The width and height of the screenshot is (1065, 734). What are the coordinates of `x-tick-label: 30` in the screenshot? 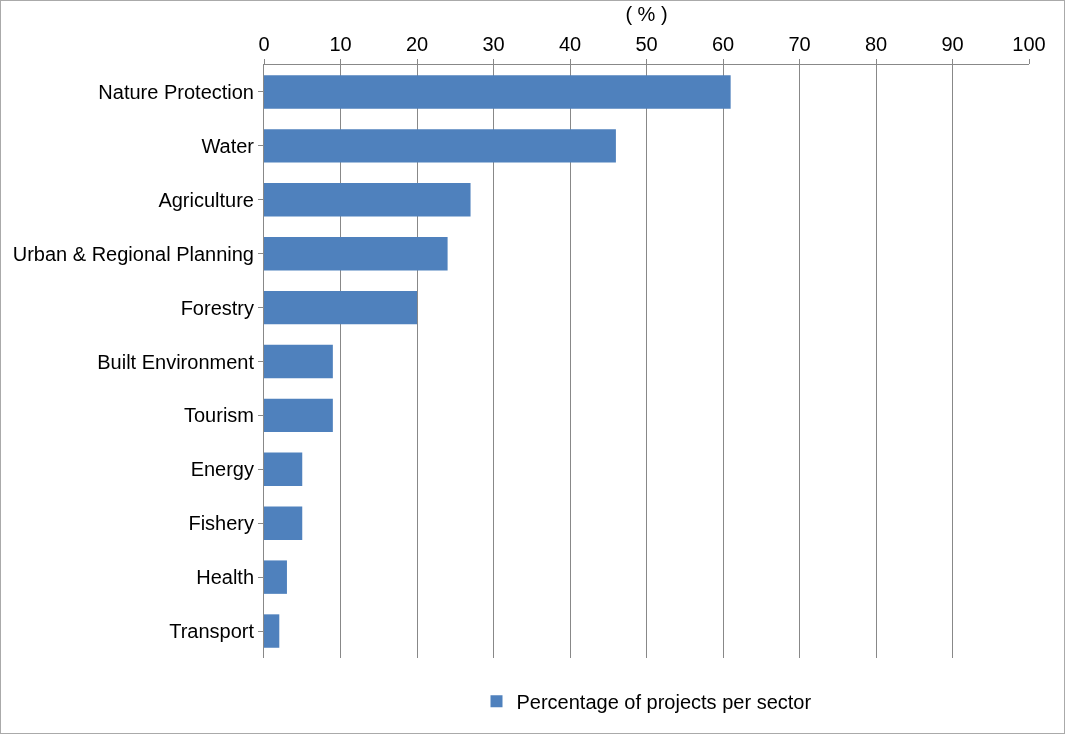 It's located at (493, 44).